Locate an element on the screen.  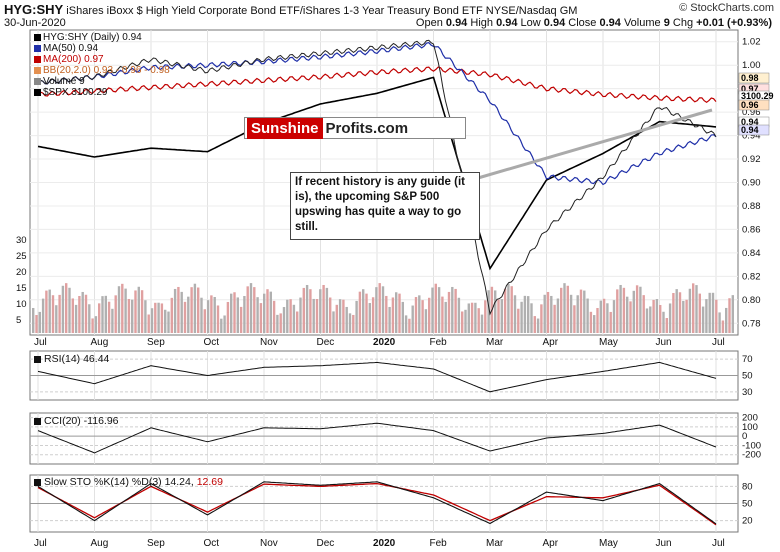
legend-item-ma50: MA(50) 0.94 is located at coordinates (102, 48).